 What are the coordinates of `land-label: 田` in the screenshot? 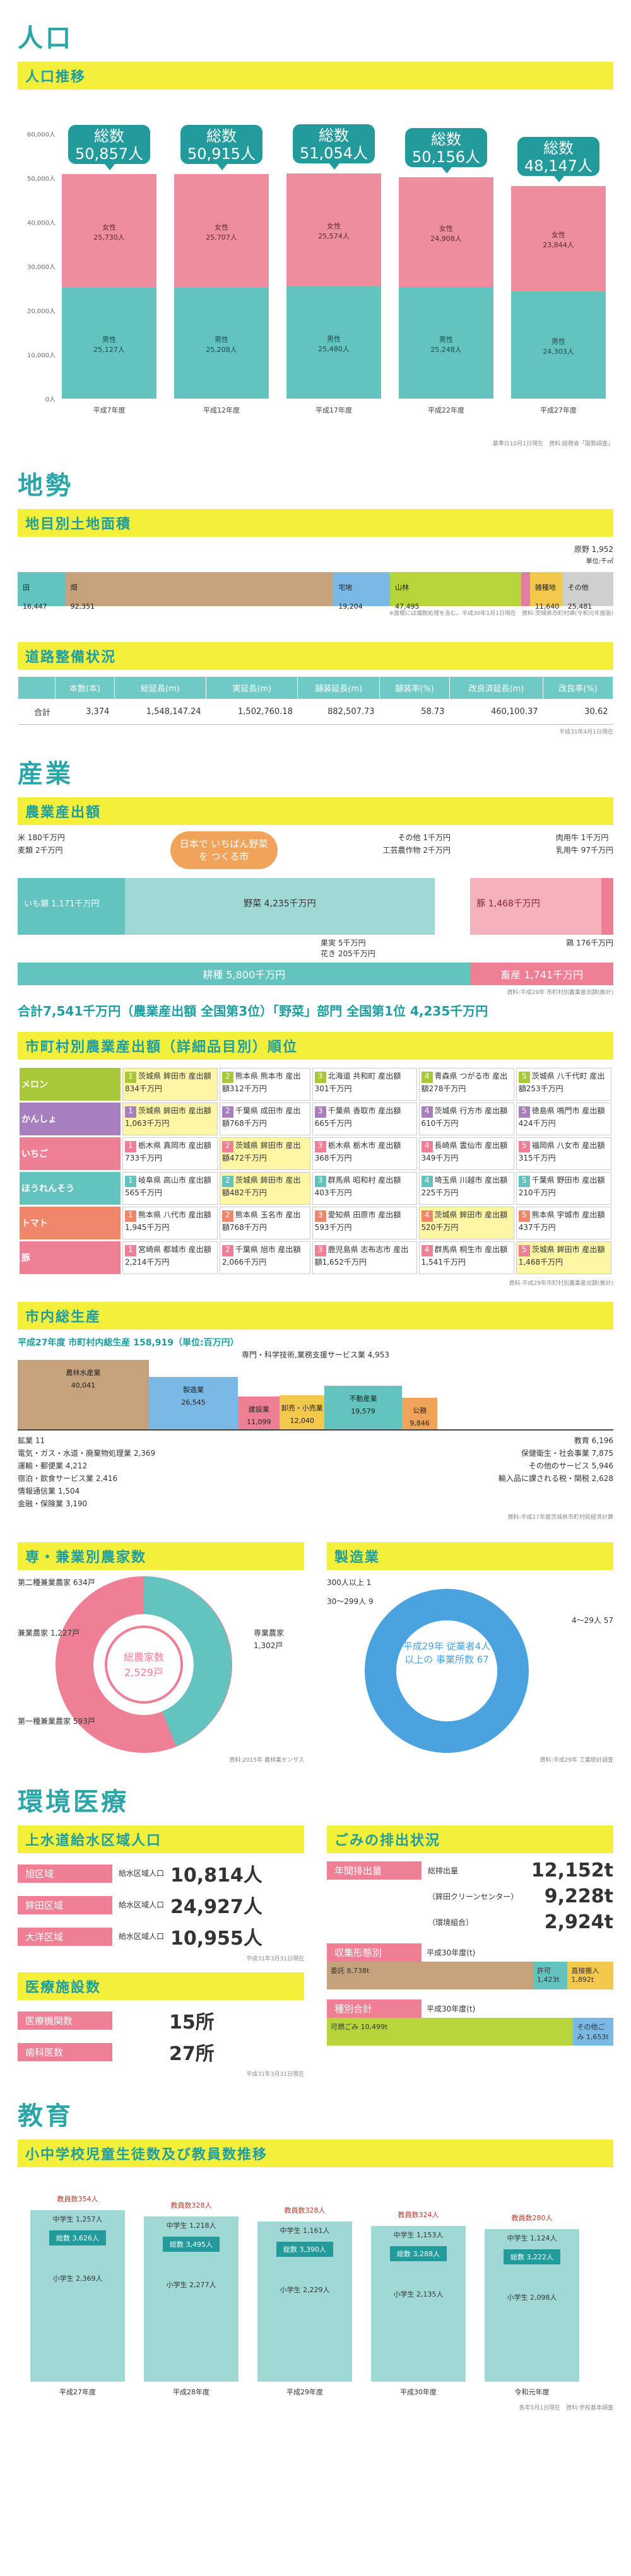 It's located at (26, 587).